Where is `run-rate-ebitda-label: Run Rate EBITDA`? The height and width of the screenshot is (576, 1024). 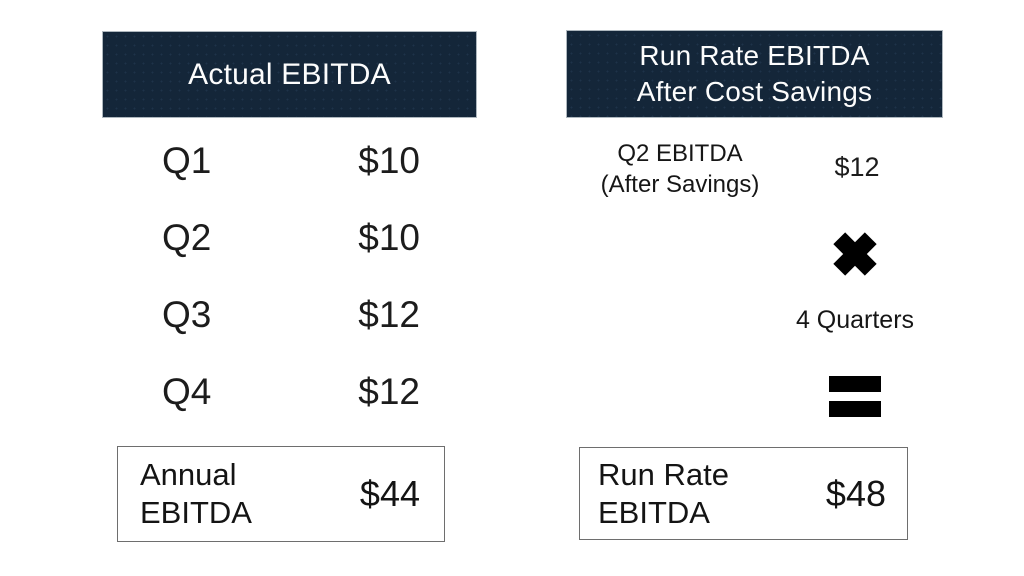
run-rate-ebitda-label: Run Rate EBITDA is located at coordinates (663, 493).